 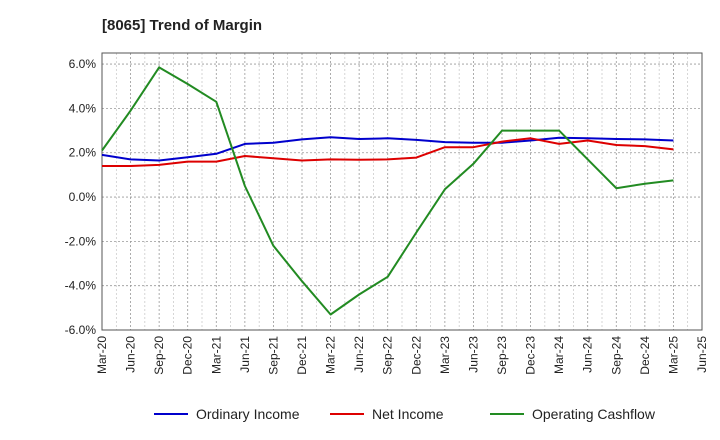 I want to click on x-tick-label: Sep-24, so click(x=616, y=355).